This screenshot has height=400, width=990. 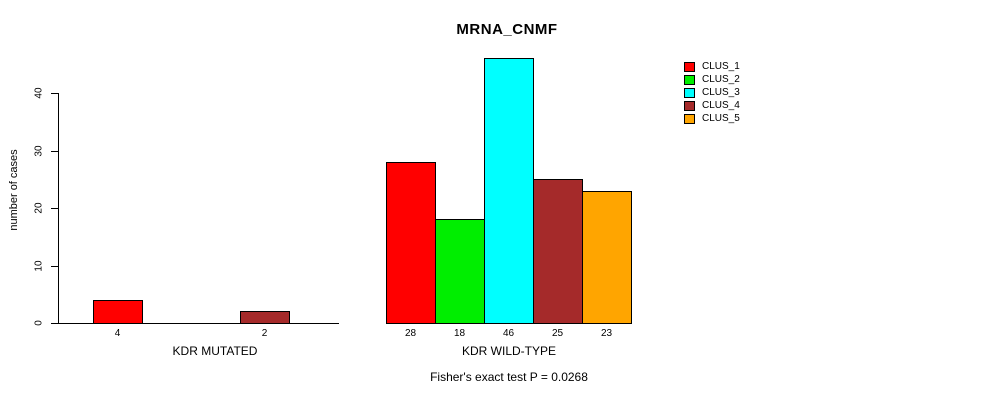 What do you see at coordinates (39, 93) in the screenshot?
I see `y-tick-label-40: 40` at bounding box center [39, 93].